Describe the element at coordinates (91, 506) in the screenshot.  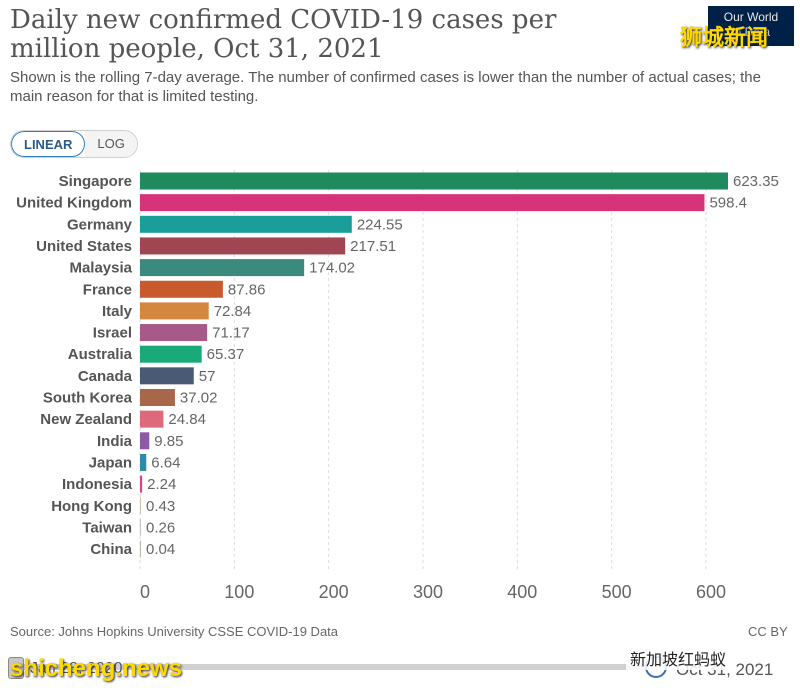
I see `category-label: Hong Kong` at that location.